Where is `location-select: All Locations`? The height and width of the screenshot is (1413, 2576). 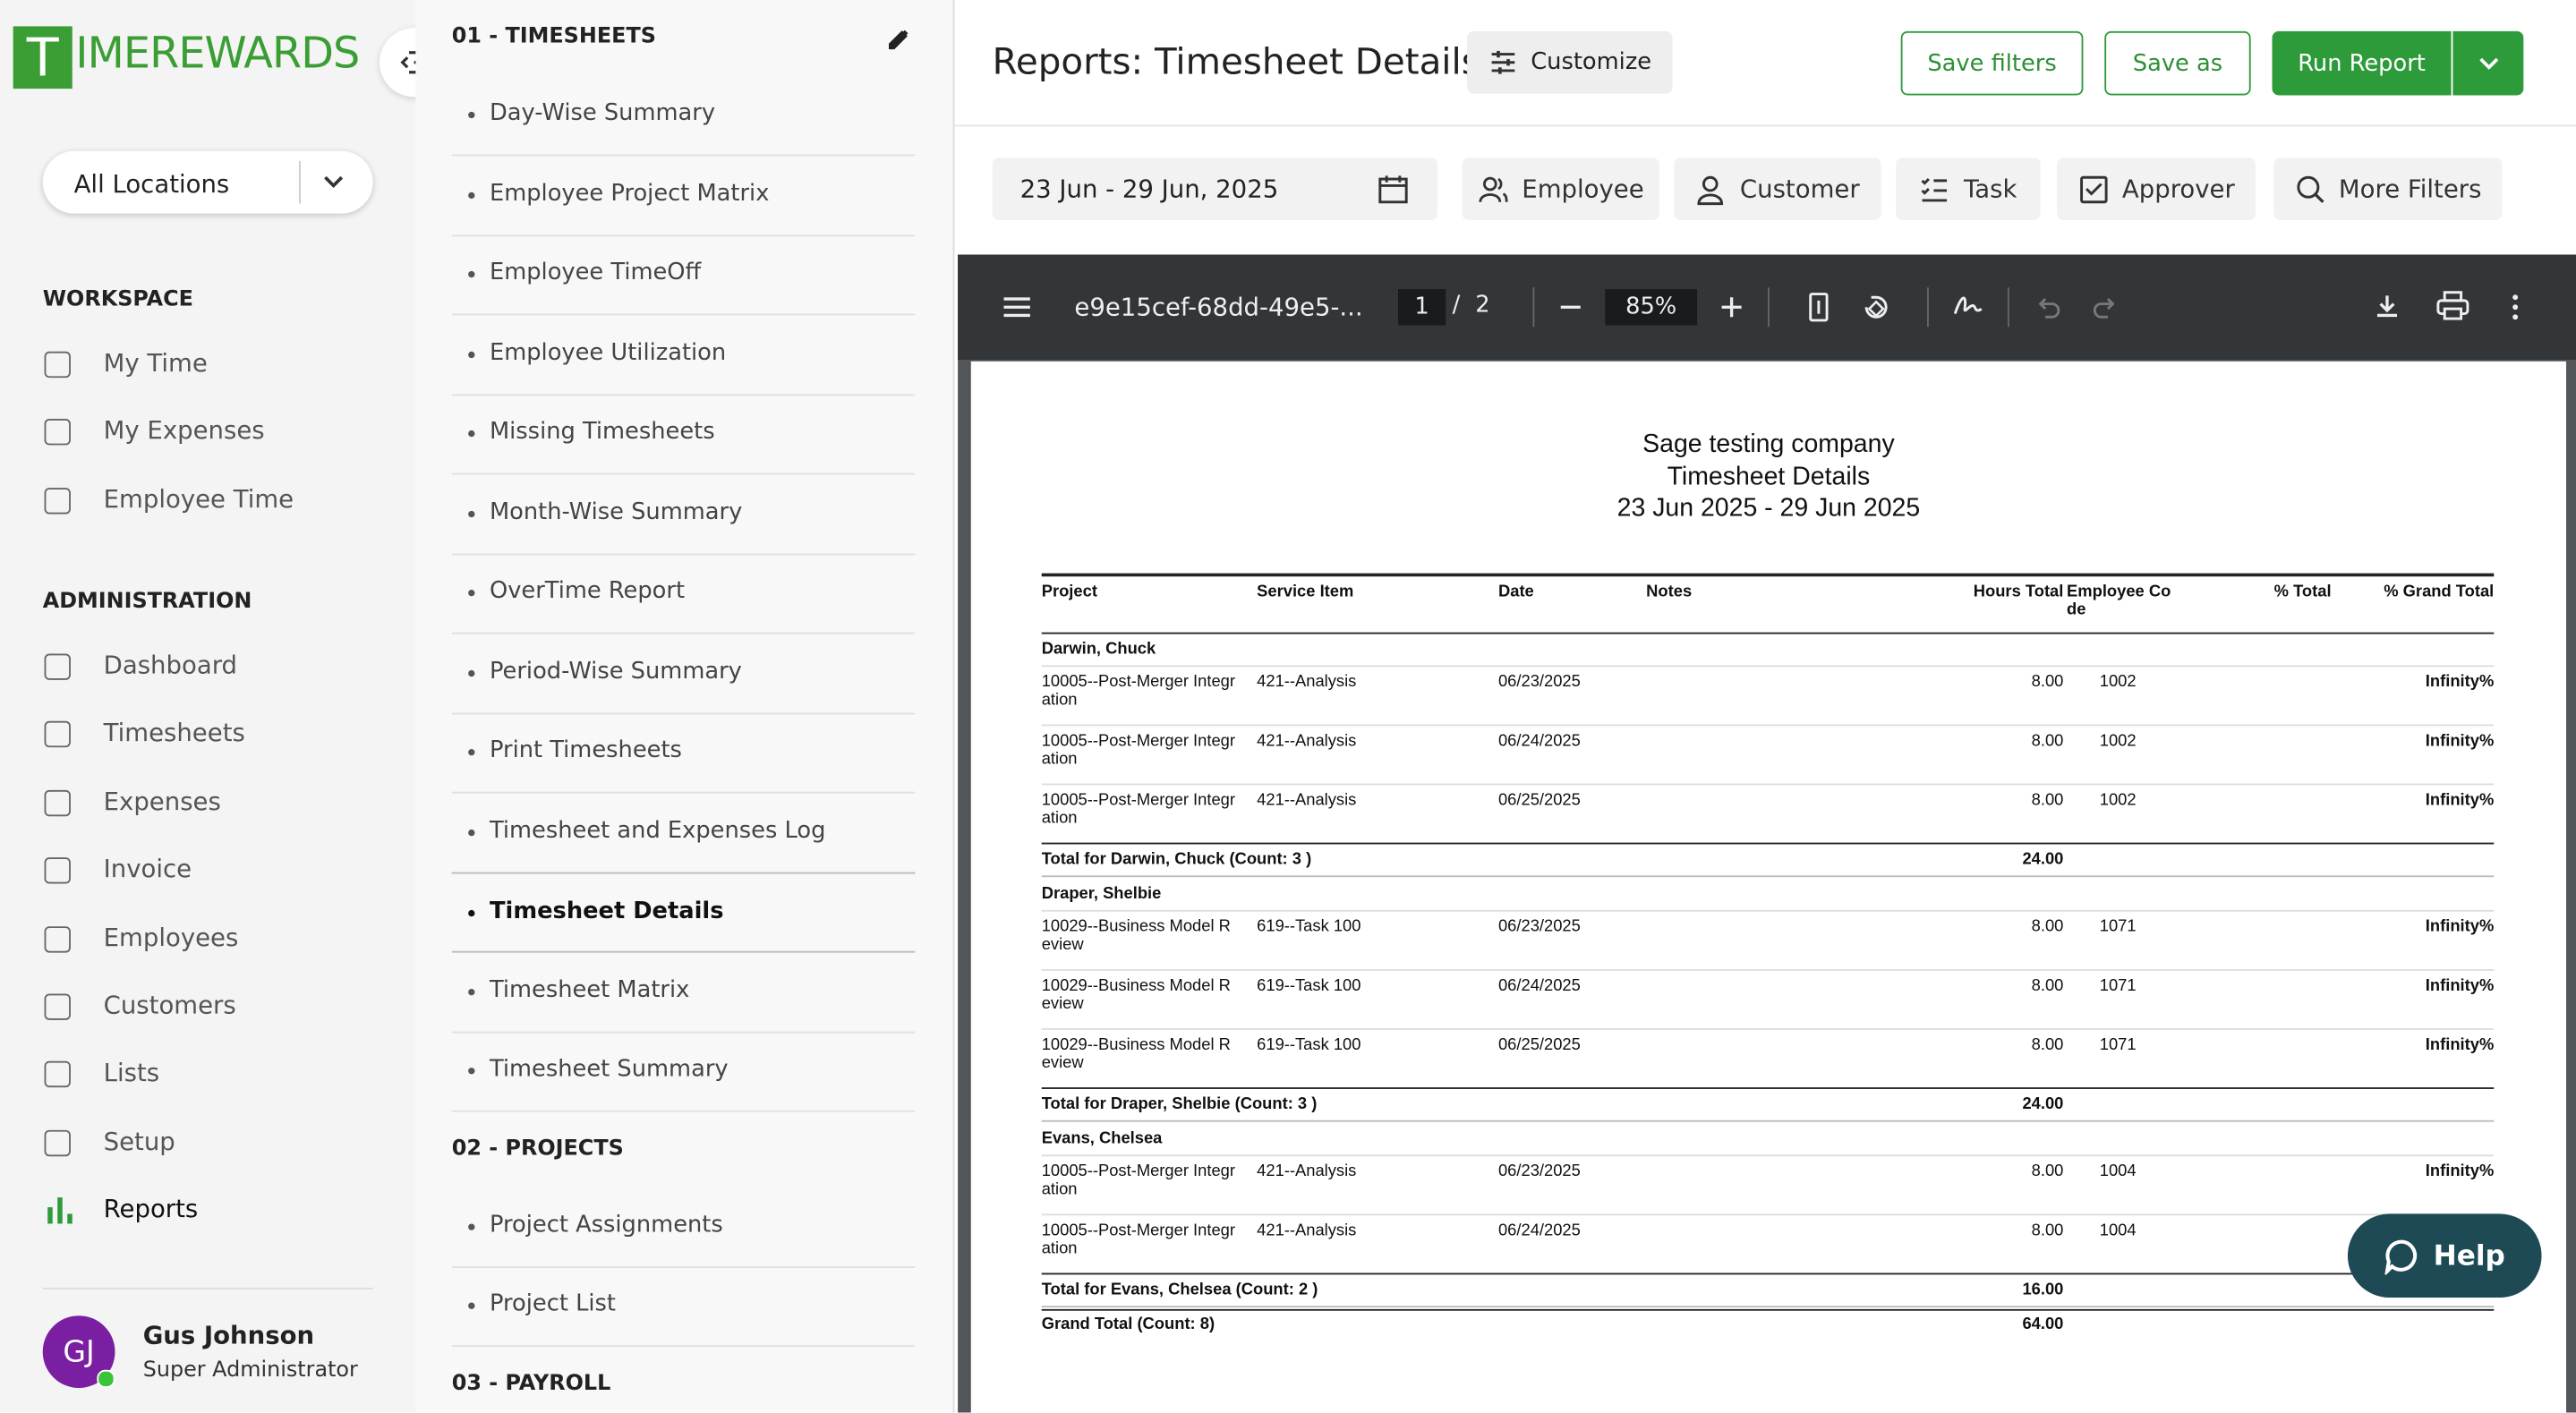
location-select: All Locations is located at coordinates (207, 182).